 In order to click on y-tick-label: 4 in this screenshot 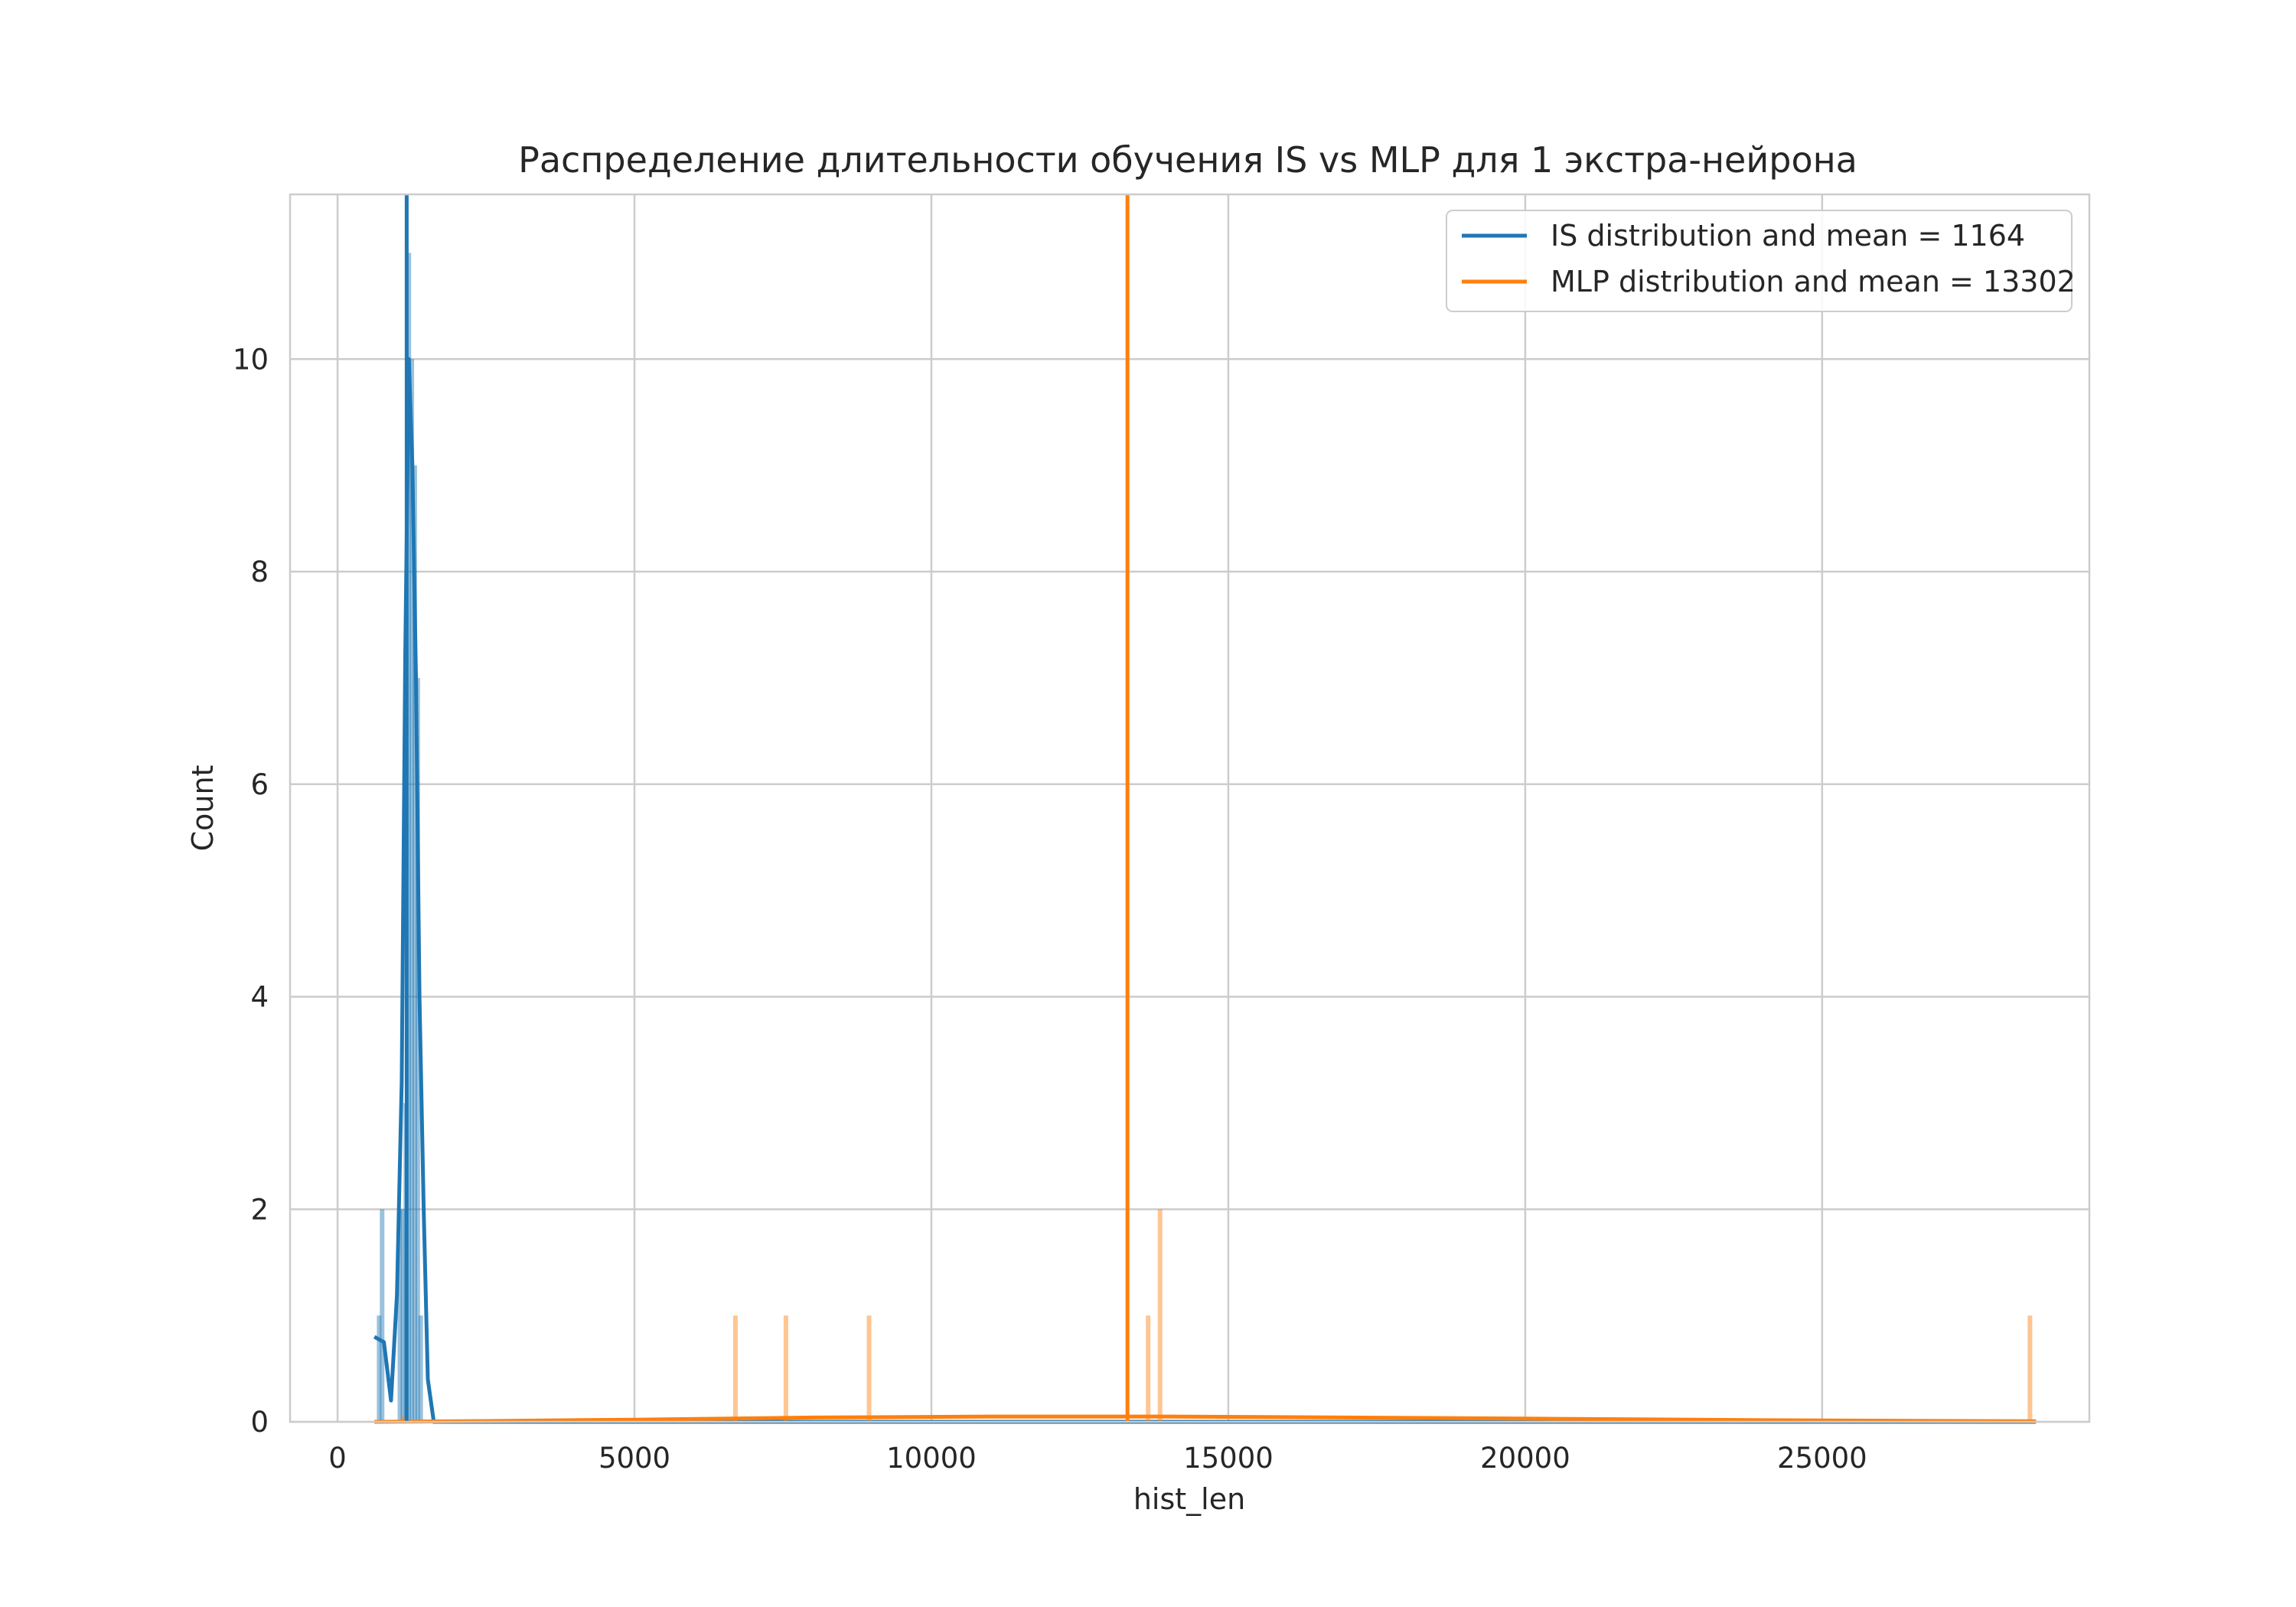, I will do `click(259, 997)`.